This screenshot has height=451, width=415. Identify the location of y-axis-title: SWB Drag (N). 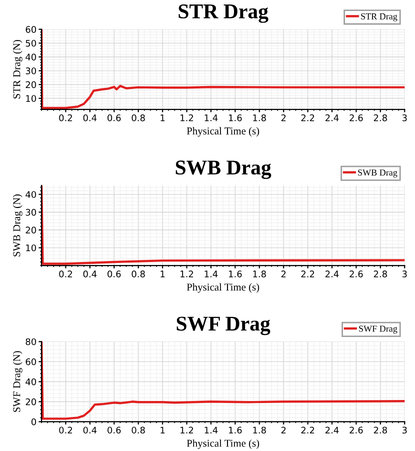
(17, 225).